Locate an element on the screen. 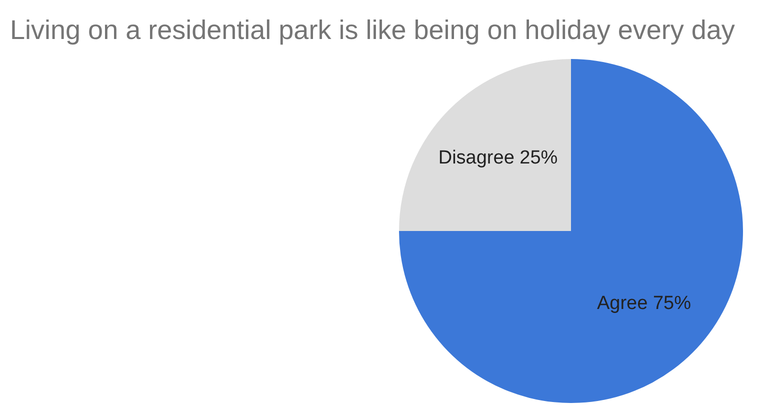 This screenshot has height=419, width=775. slice-label: Disagree 25% is located at coordinates (498, 157).